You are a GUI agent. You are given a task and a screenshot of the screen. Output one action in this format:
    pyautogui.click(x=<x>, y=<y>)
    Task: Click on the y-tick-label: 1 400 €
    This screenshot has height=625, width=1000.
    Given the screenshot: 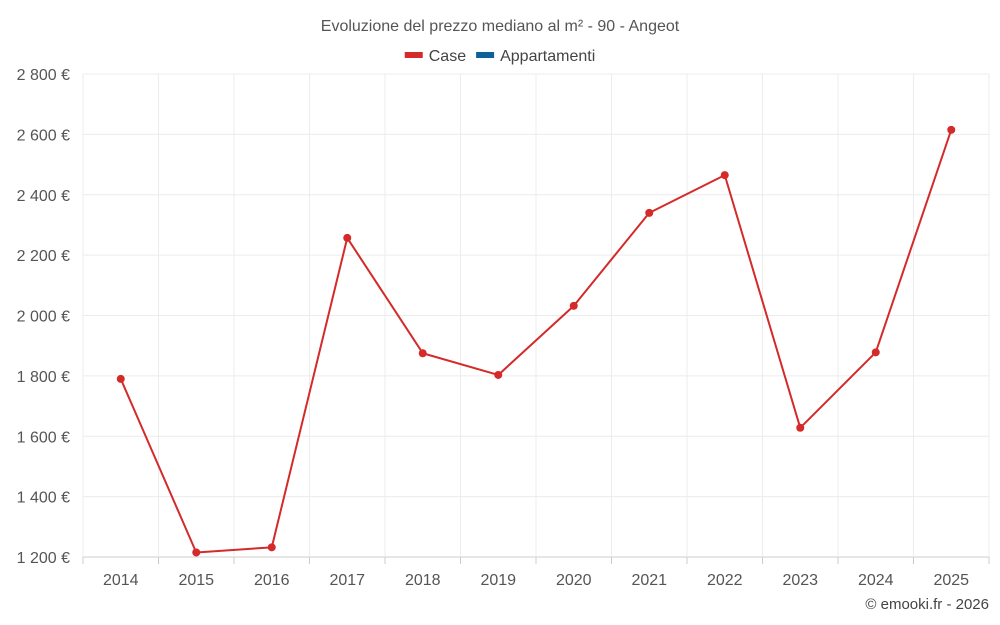 What is the action you would take?
    pyautogui.click(x=43, y=498)
    